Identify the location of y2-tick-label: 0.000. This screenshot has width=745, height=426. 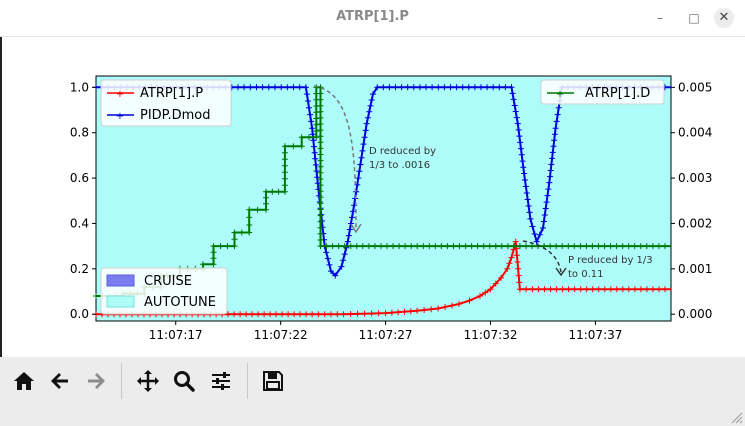
(695, 314).